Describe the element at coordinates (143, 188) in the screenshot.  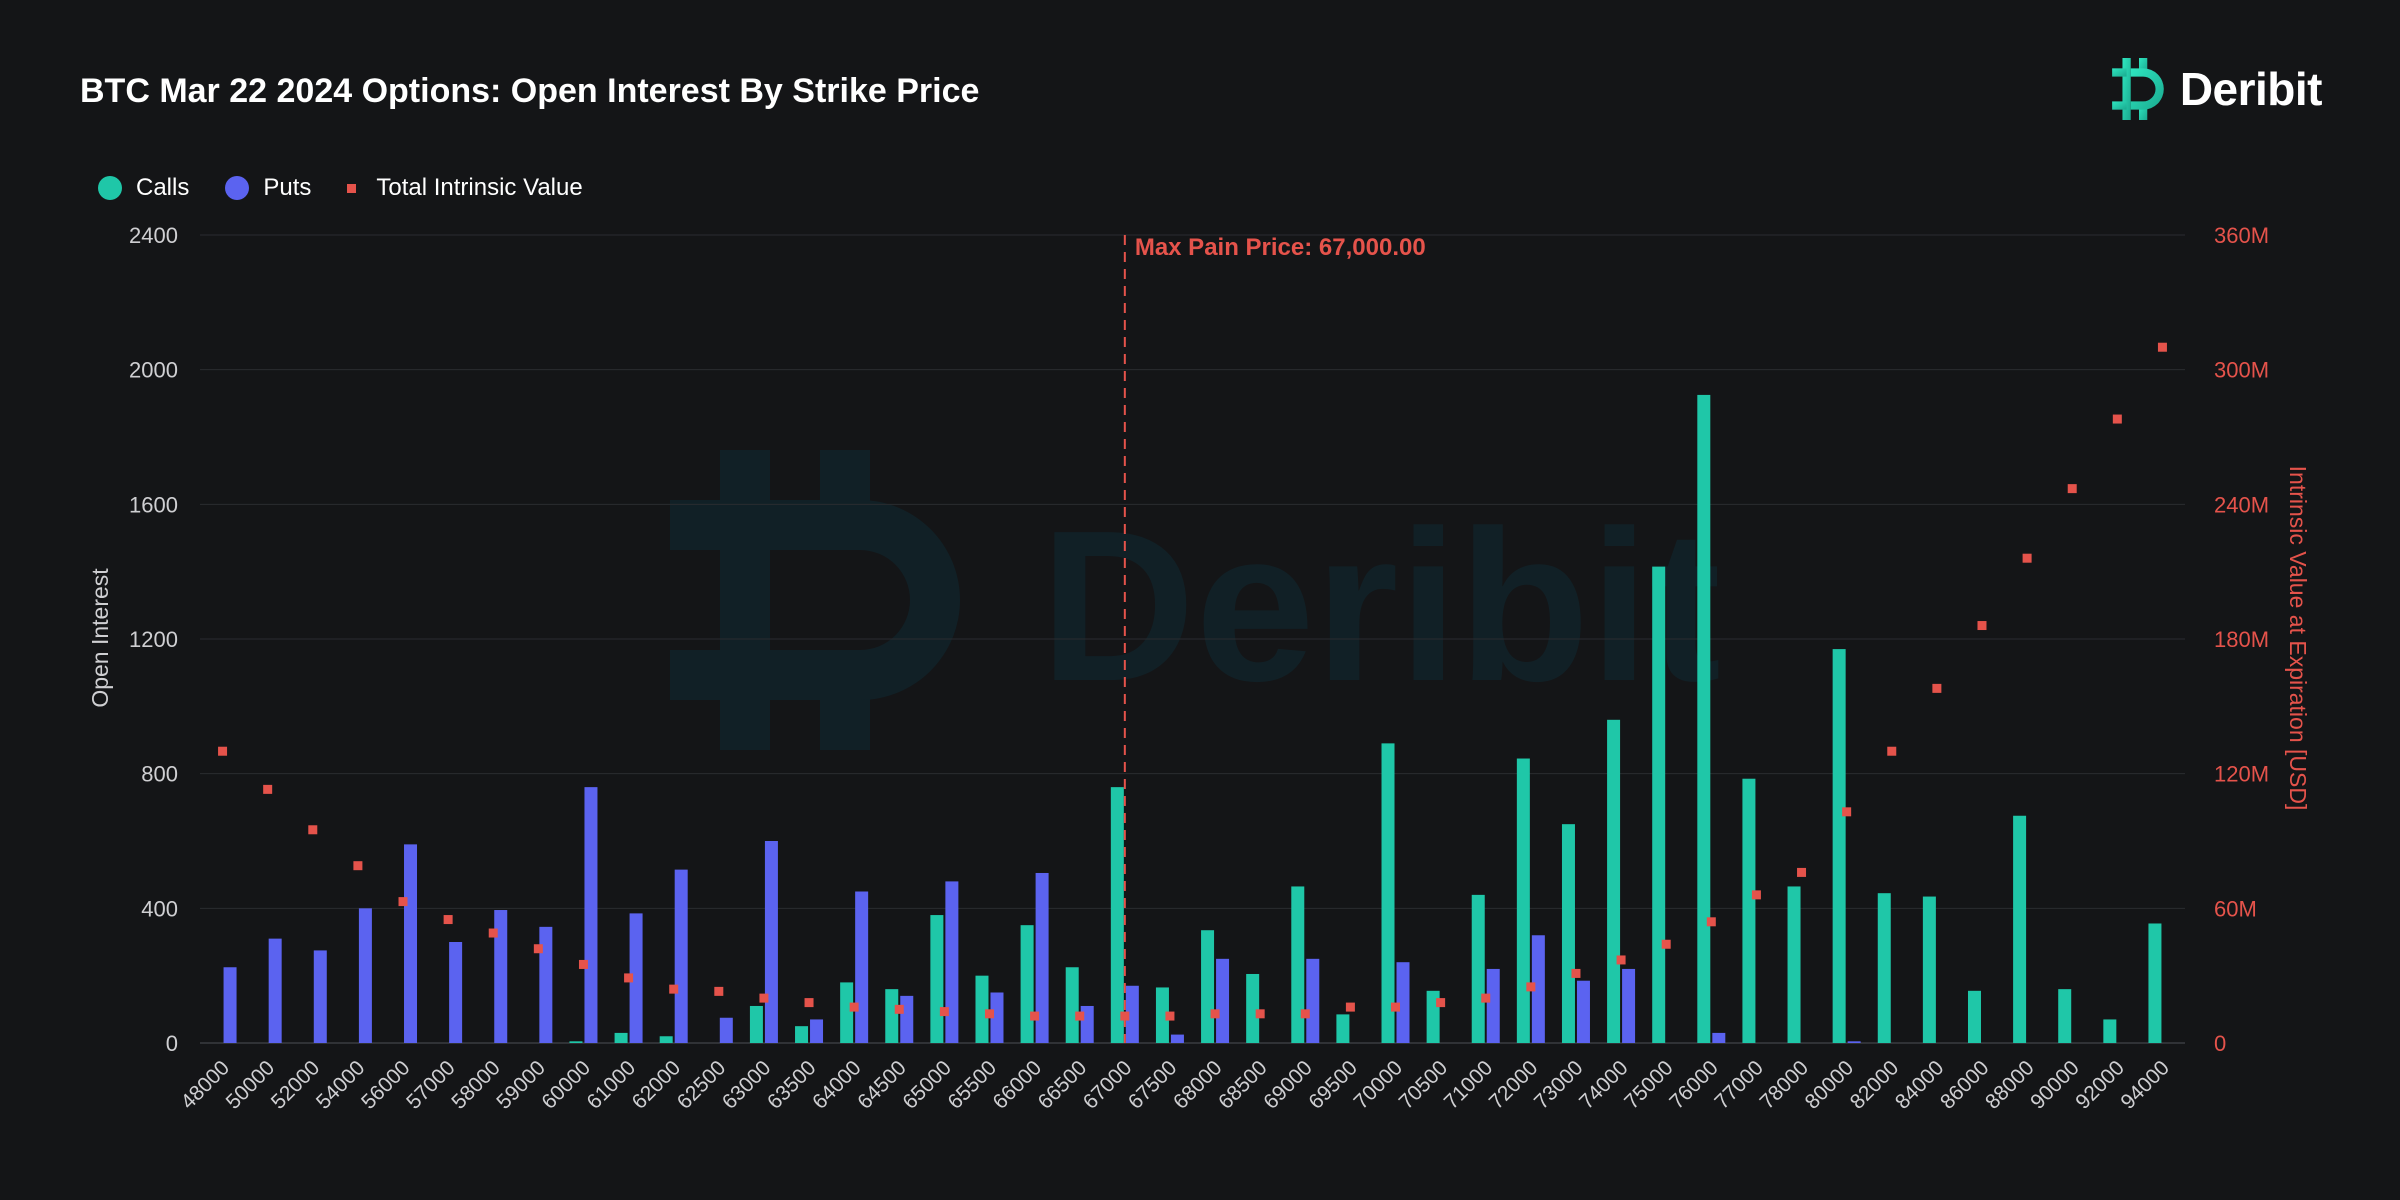
I see `legend-item-calls: Calls` at that location.